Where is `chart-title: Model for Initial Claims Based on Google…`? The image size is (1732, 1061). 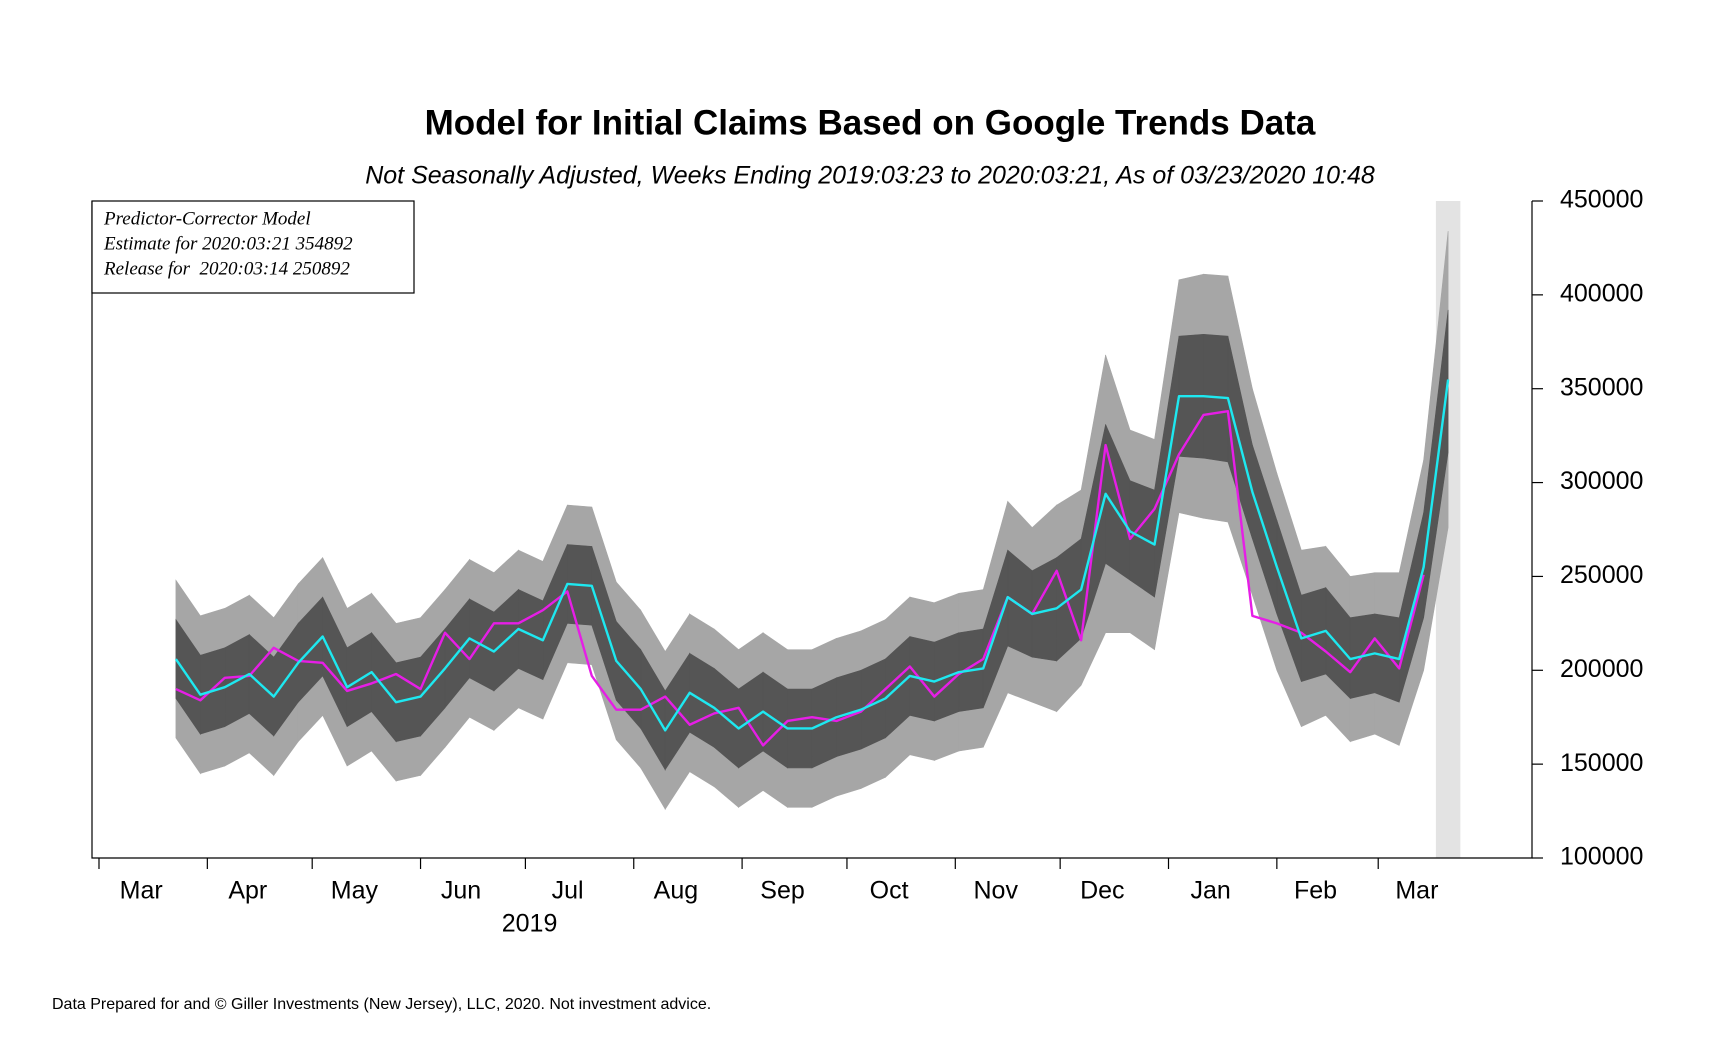 chart-title: Model for Initial Claims Based on Google… is located at coordinates (870, 122).